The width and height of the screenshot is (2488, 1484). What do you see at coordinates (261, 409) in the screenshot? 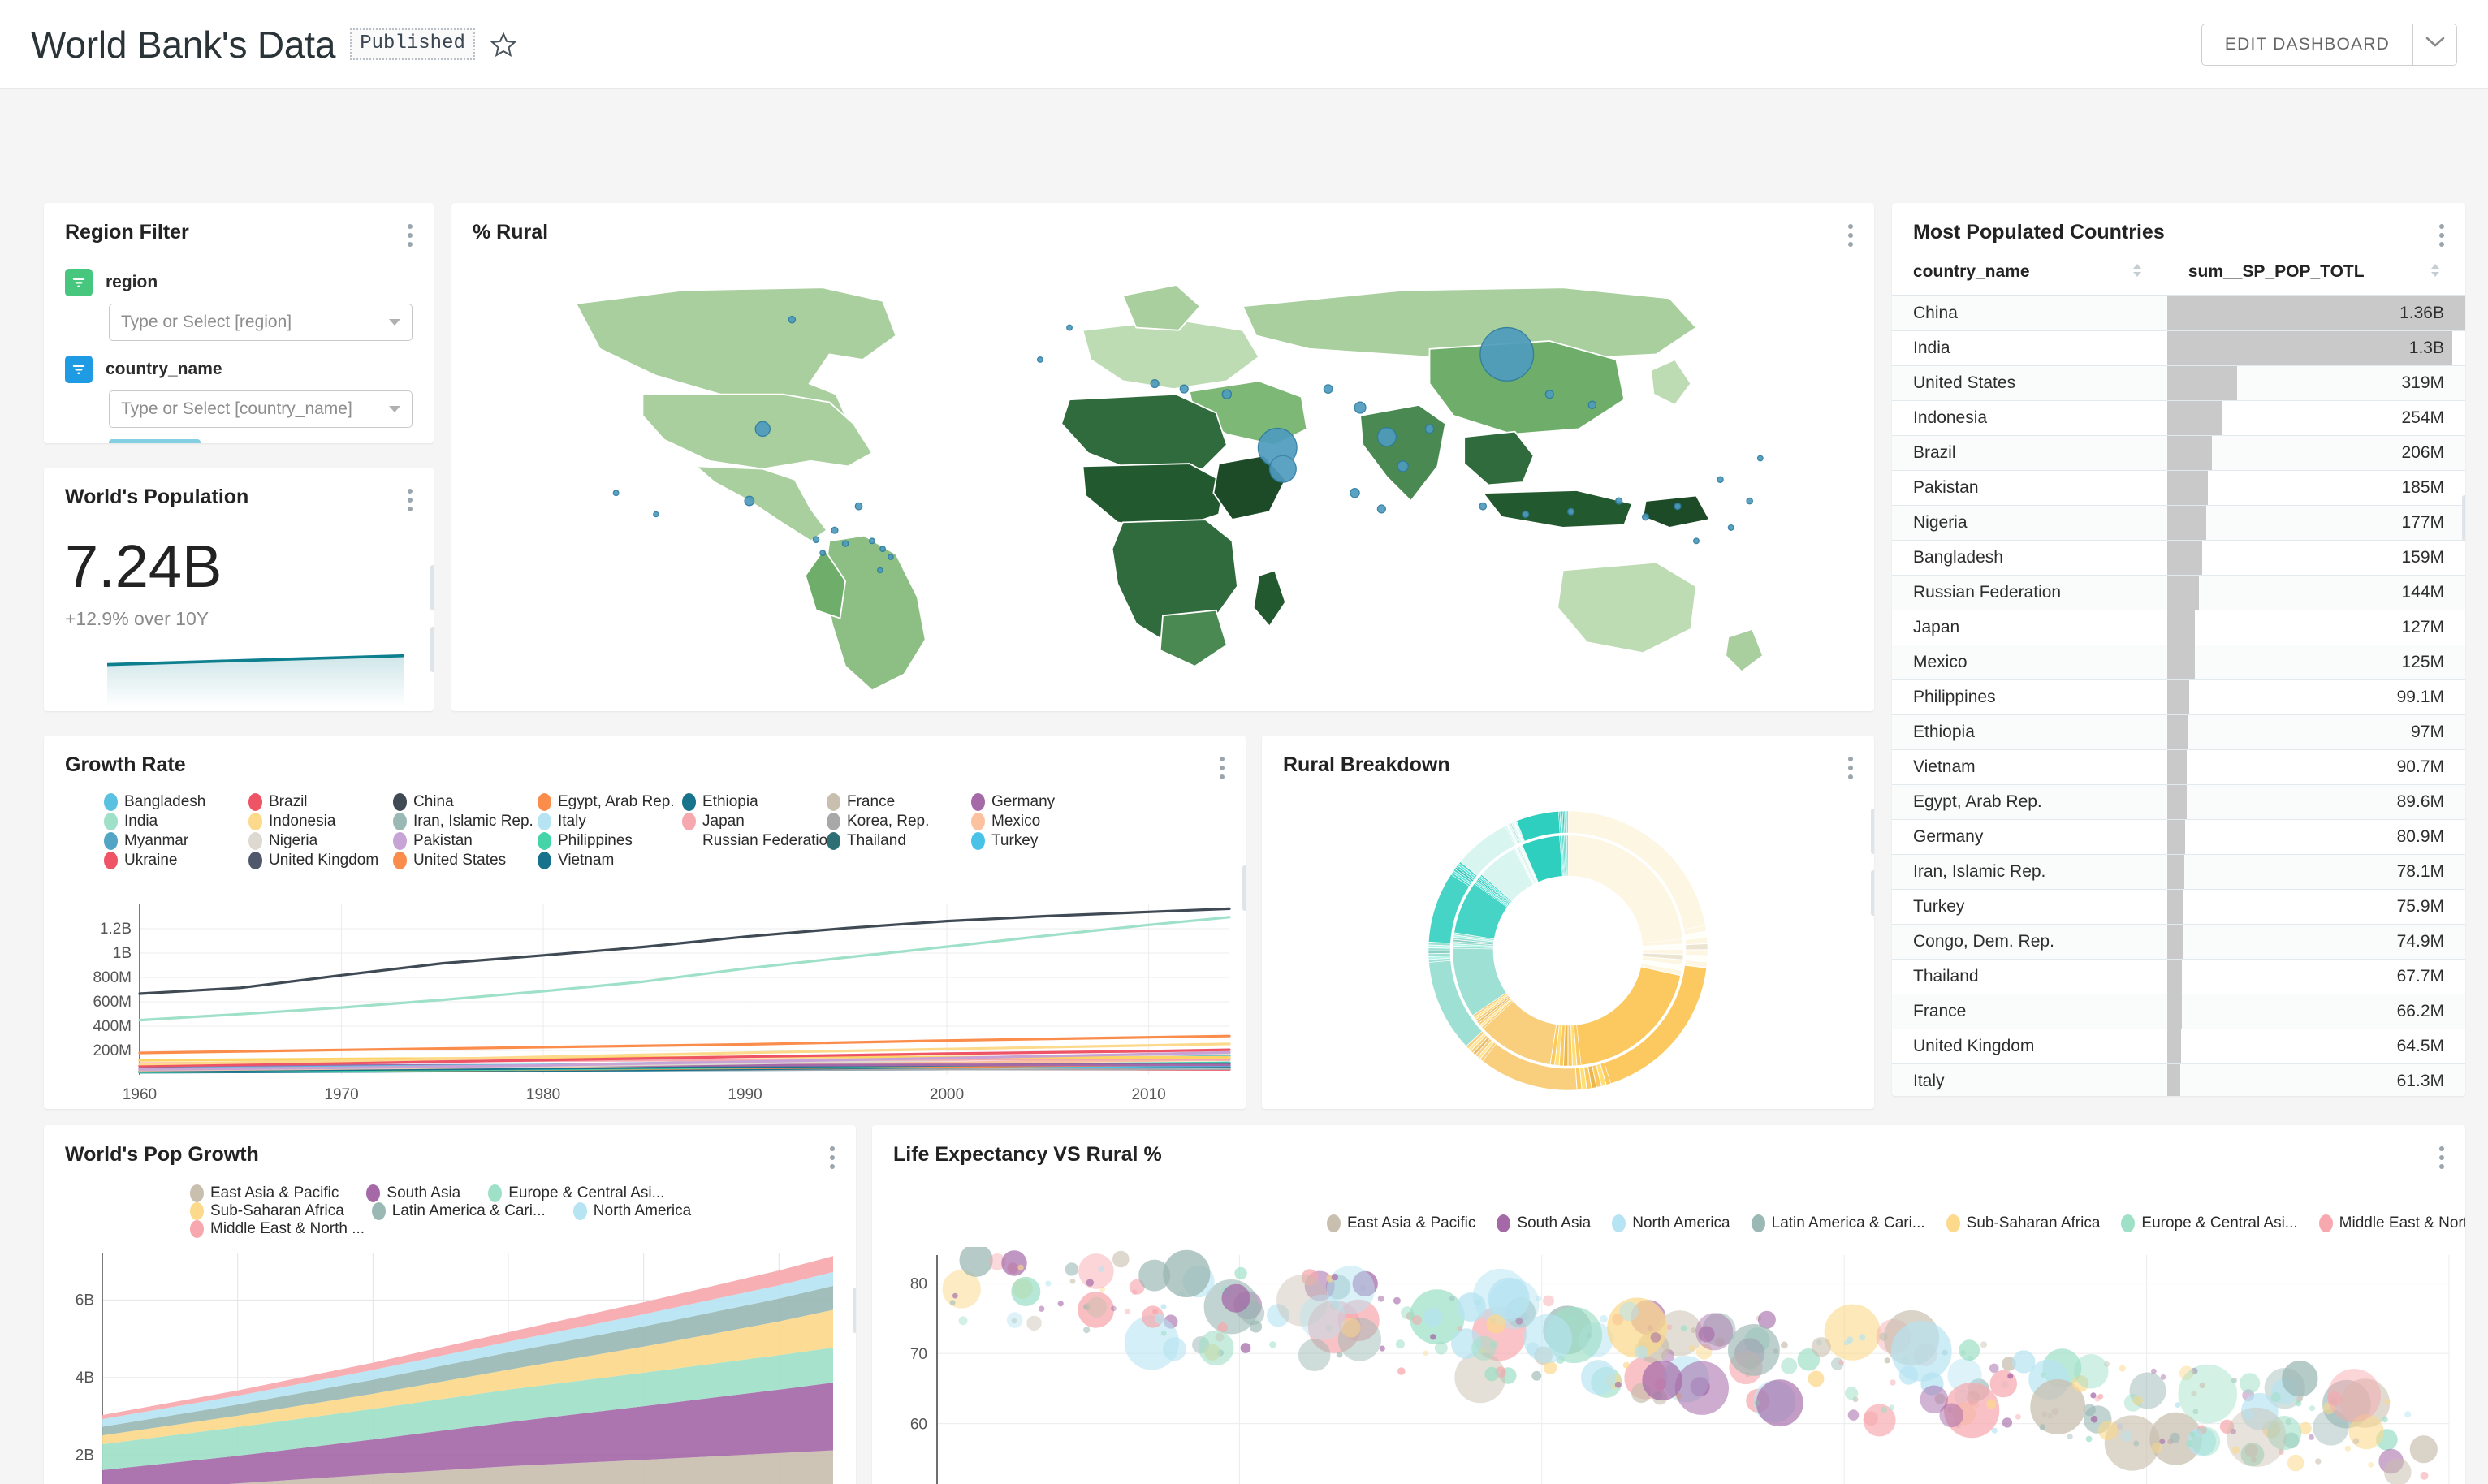
I see `country-name-select: Type or Select [country_name]` at bounding box center [261, 409].